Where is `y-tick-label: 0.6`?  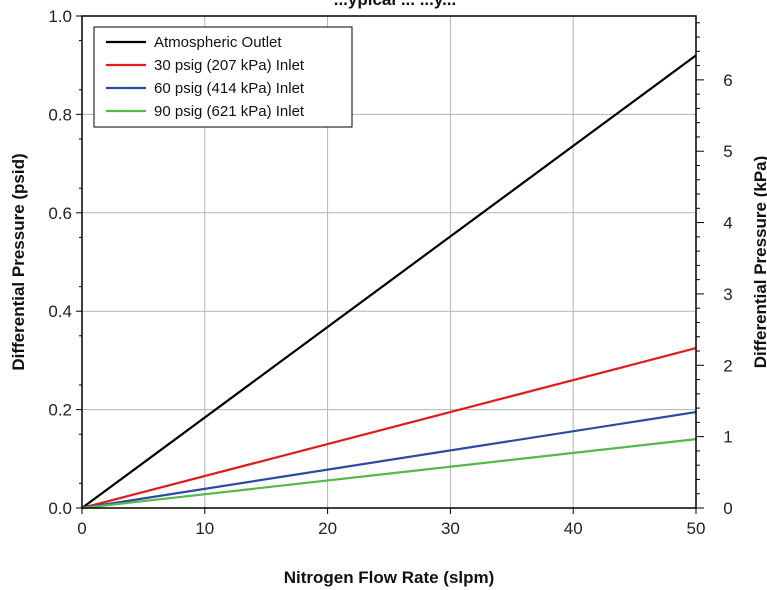 y-tick-label: 0.6 is located at coordinates (60, 213).